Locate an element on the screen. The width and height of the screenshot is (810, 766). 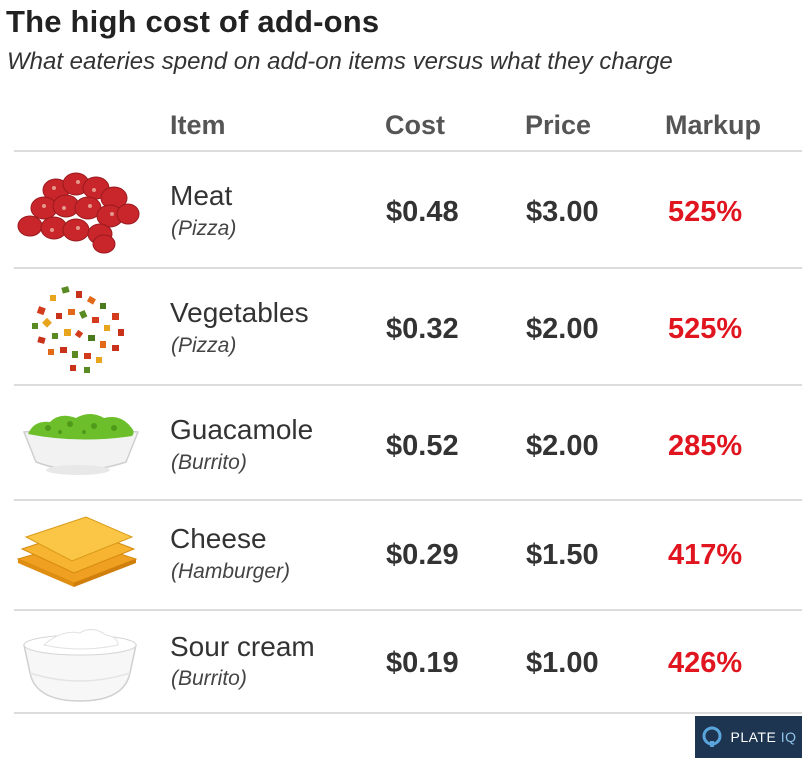
table-row: Guacamole (Burrito) $0.52 $2.00 285% is located at coordinates (408, 441).